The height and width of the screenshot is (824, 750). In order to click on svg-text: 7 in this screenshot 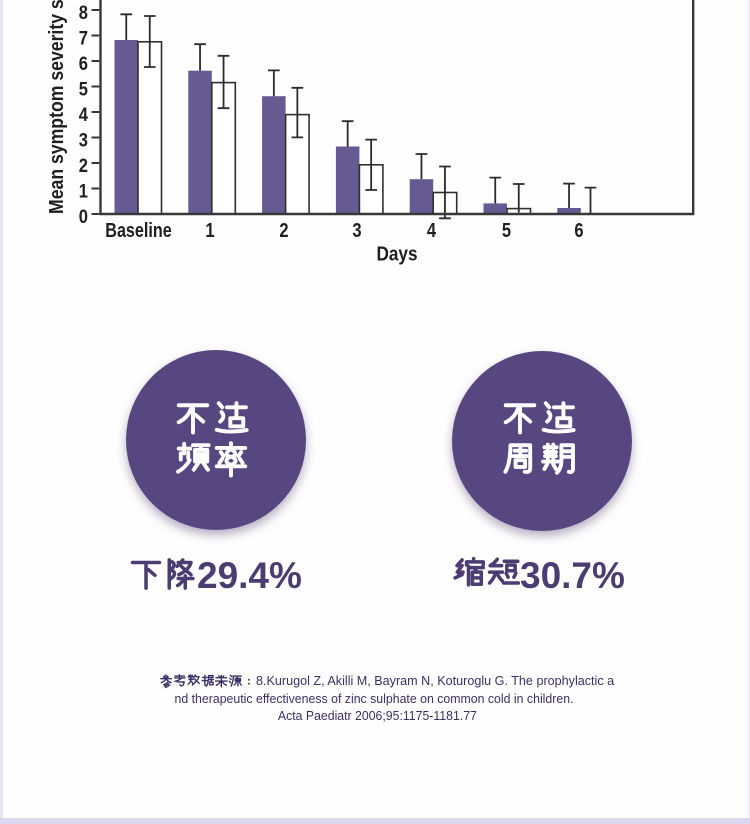, I will do `click(83, 38)`.